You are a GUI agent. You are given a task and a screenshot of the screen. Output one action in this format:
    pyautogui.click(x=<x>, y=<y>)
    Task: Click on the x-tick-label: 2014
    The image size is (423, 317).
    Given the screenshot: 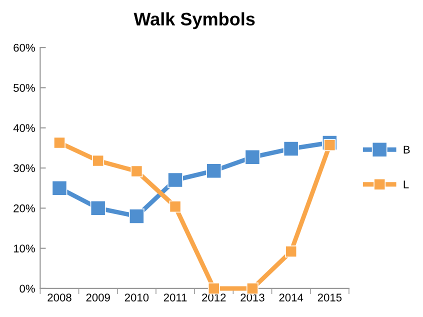 What is the action you would take?
    pyautogui.click(x=291, y=298)
    